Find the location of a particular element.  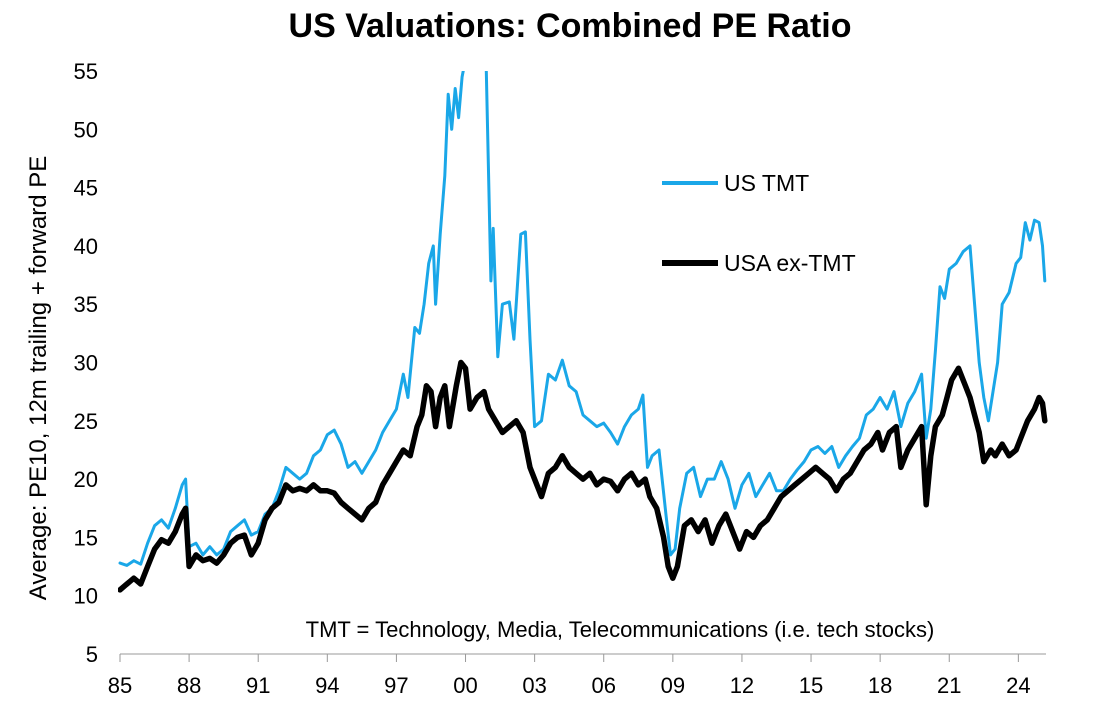

legend-label-us-tmt: US TMT is located at coordinates (766, 183).